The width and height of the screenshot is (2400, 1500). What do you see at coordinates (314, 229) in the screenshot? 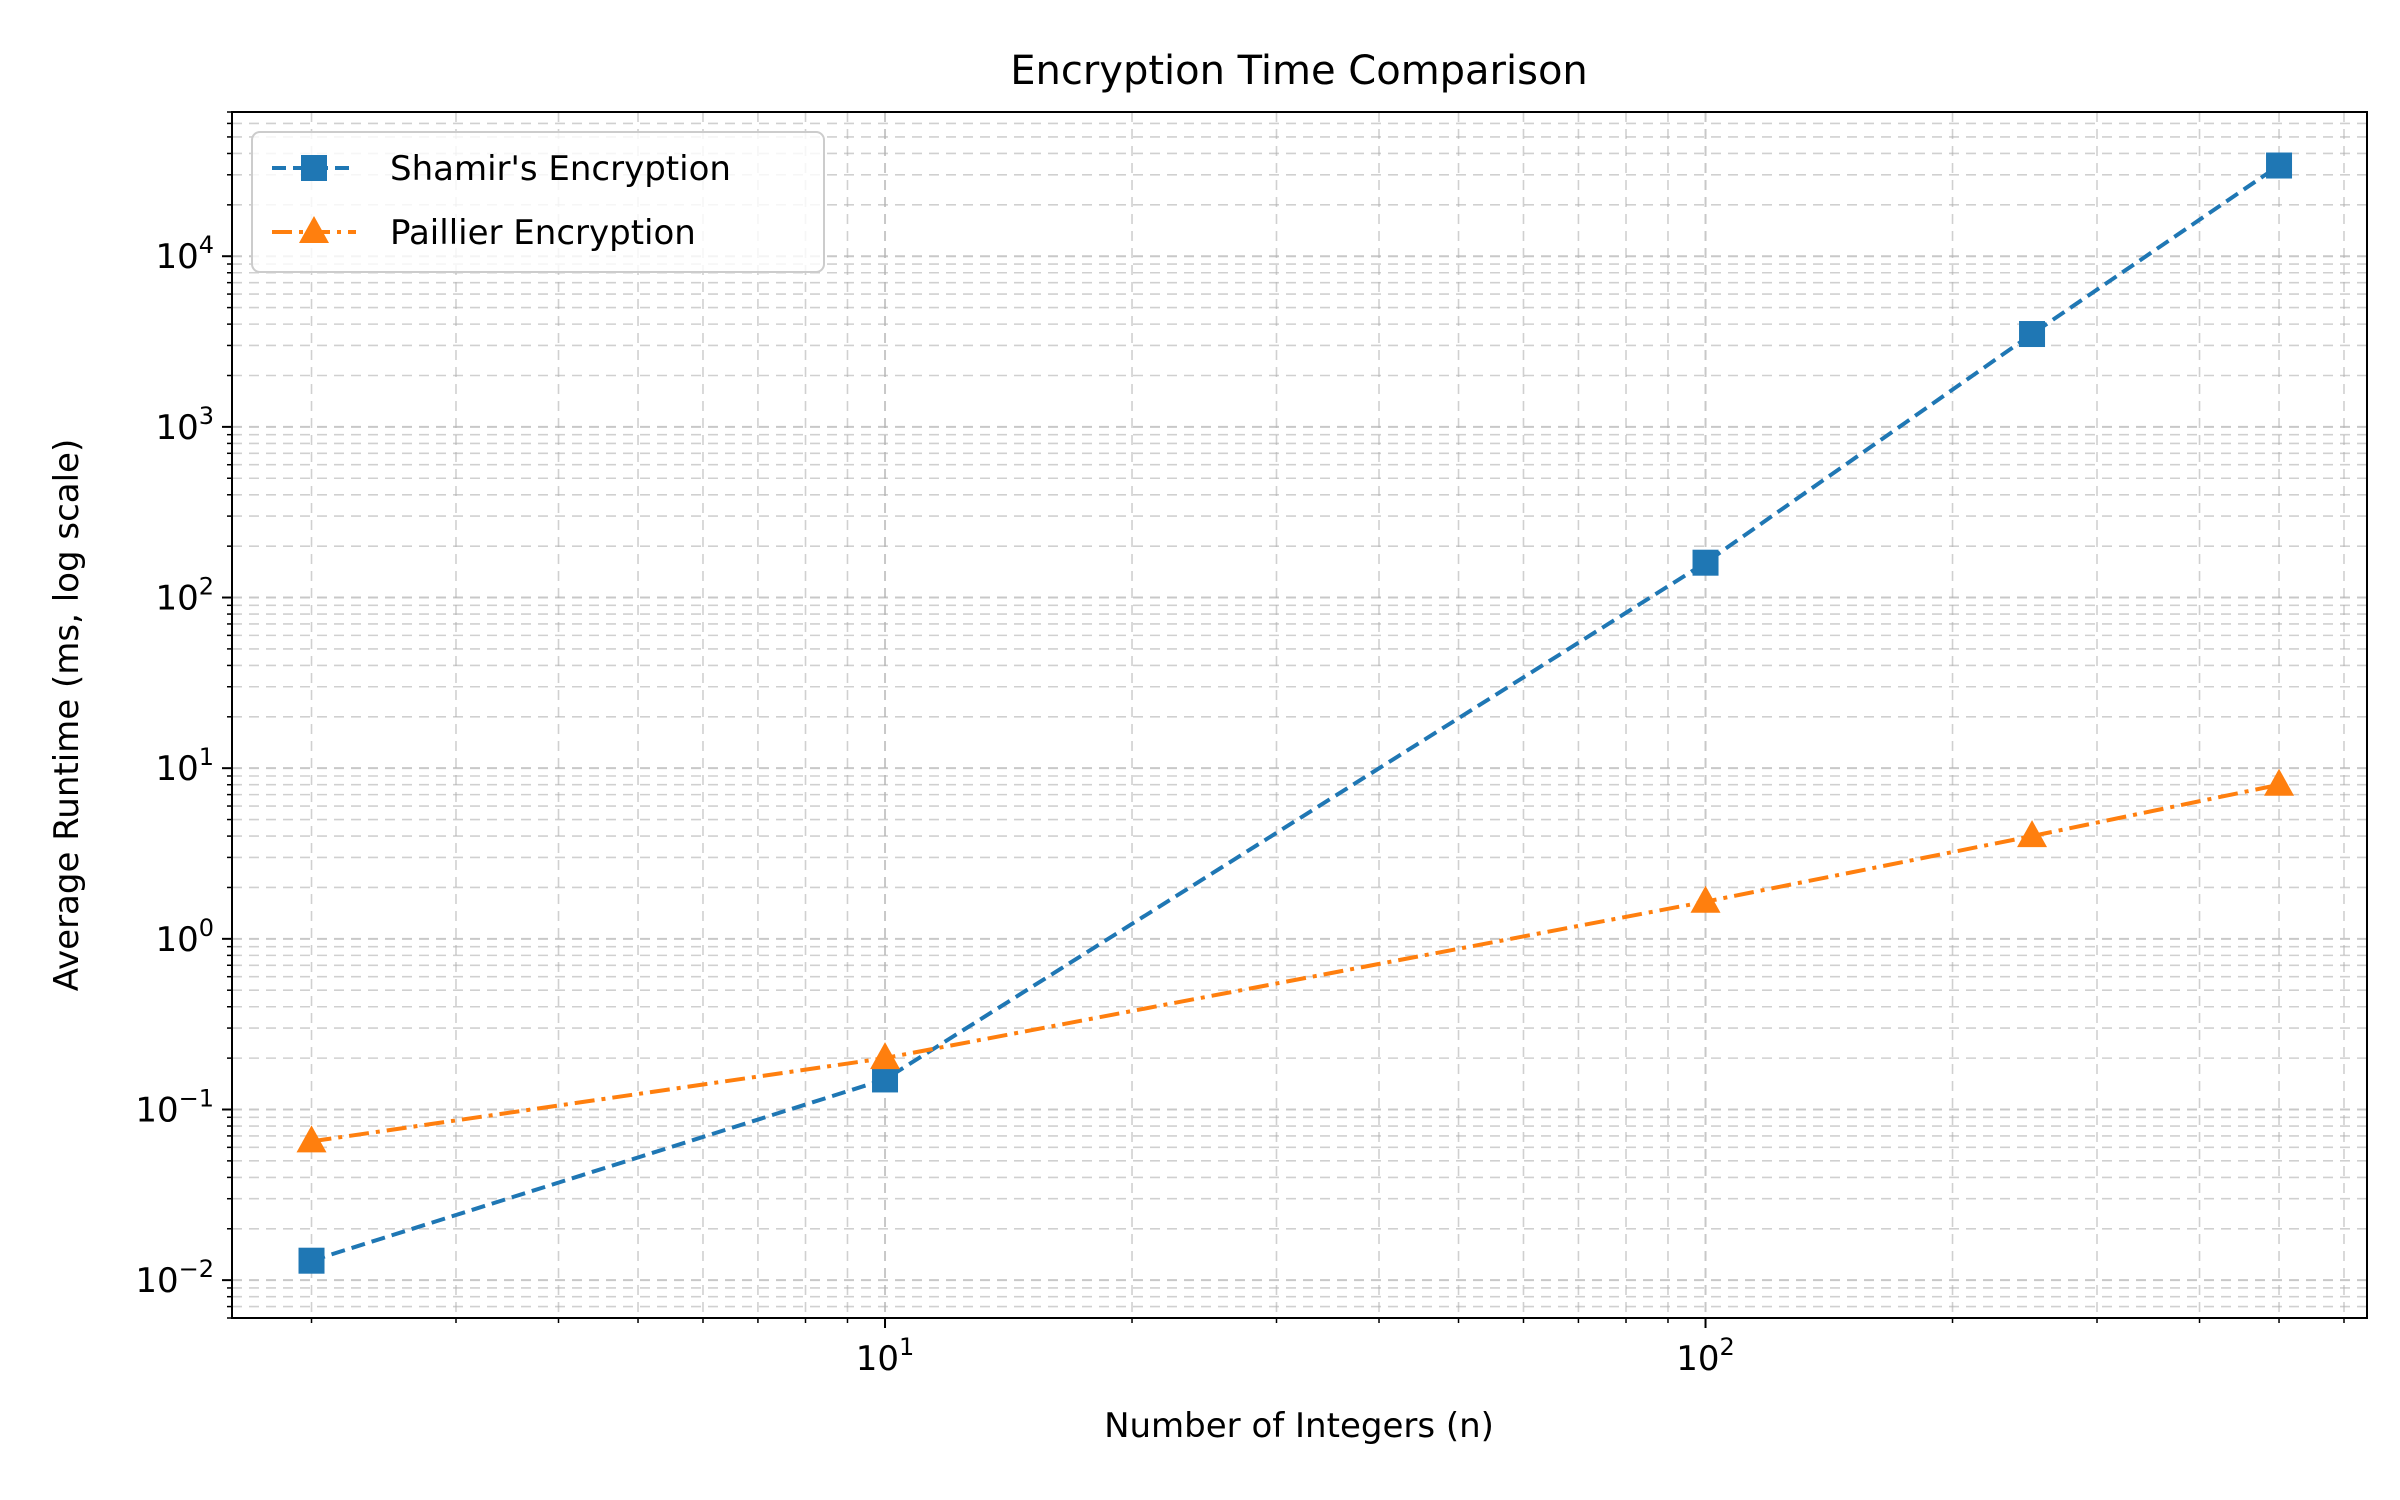
I see `legend-marker-triangle` at bounding box center [314, 229].